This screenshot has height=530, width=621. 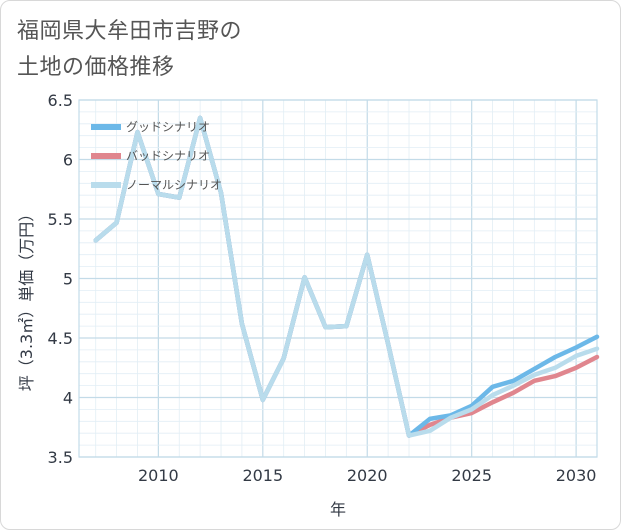 I want to click on y-tick-label: 4, so click(x=68, y=398).